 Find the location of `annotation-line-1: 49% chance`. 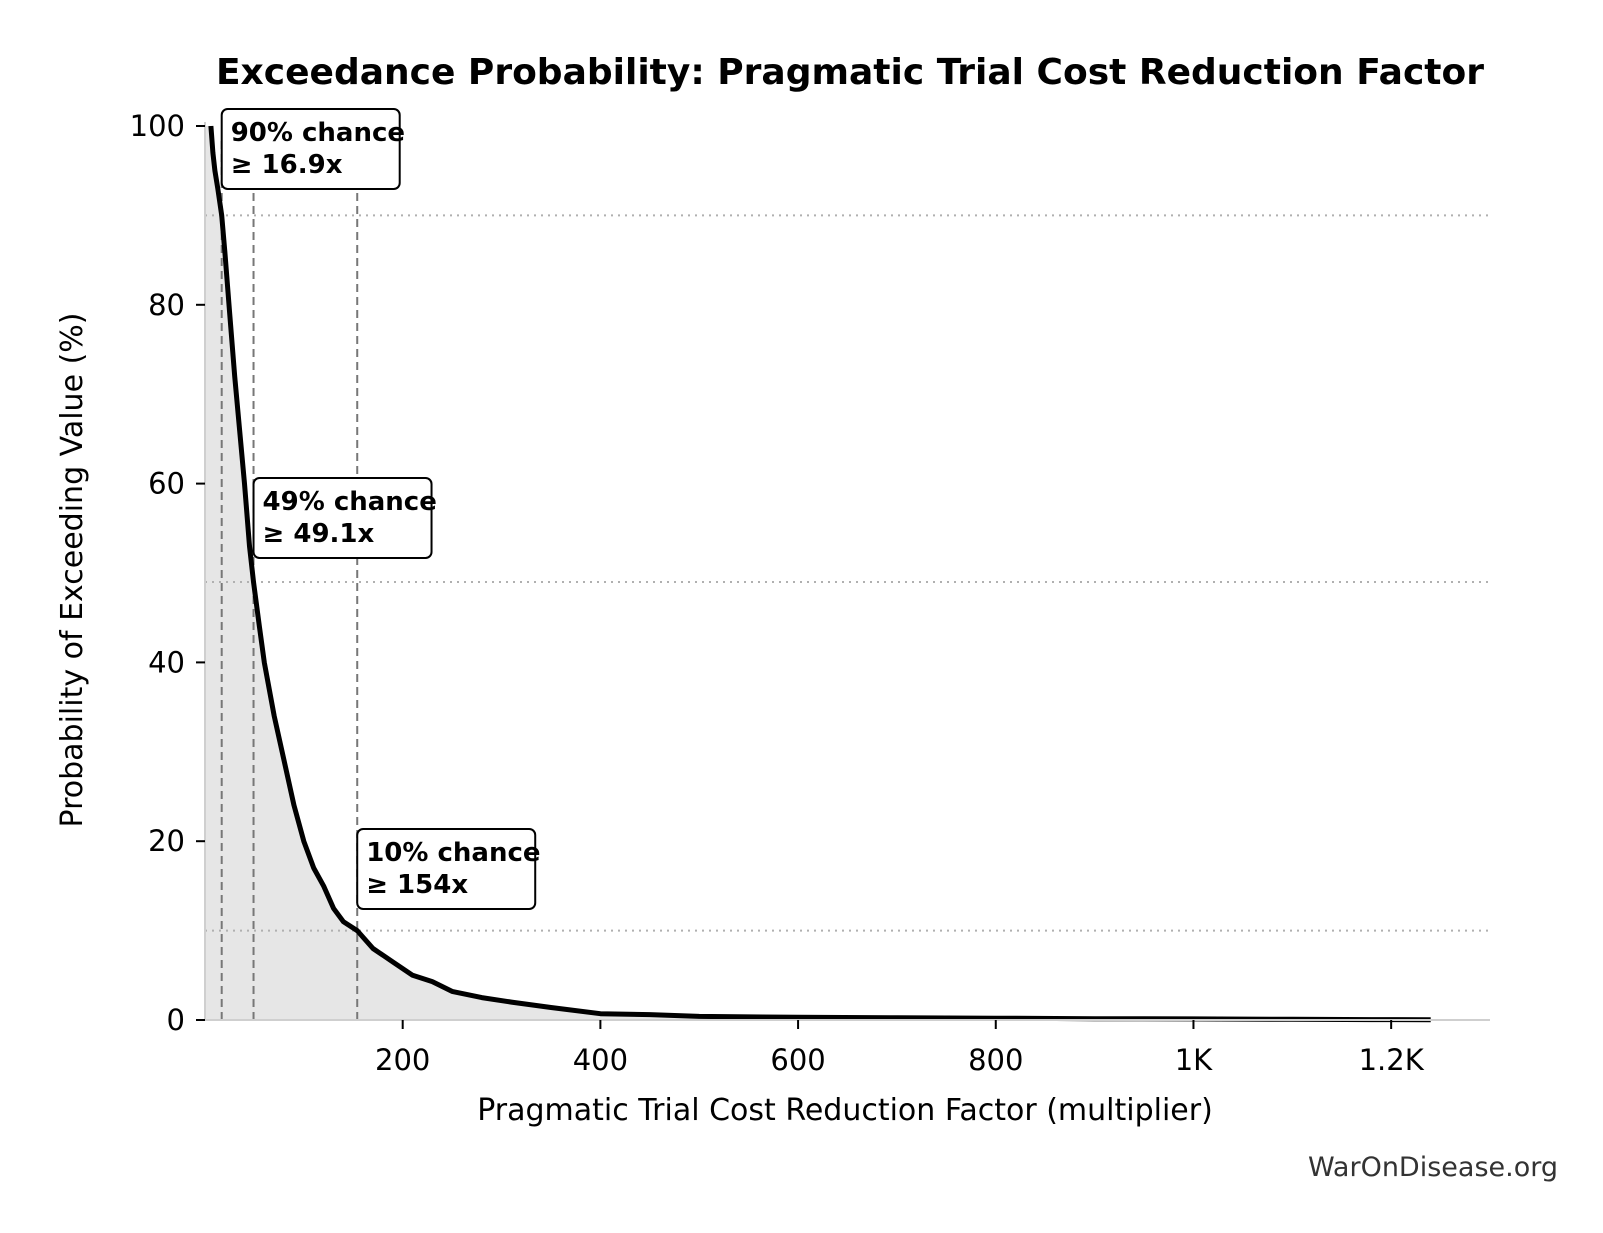

annotation-line-1: 49% chance is located at coordinates (350, 502).